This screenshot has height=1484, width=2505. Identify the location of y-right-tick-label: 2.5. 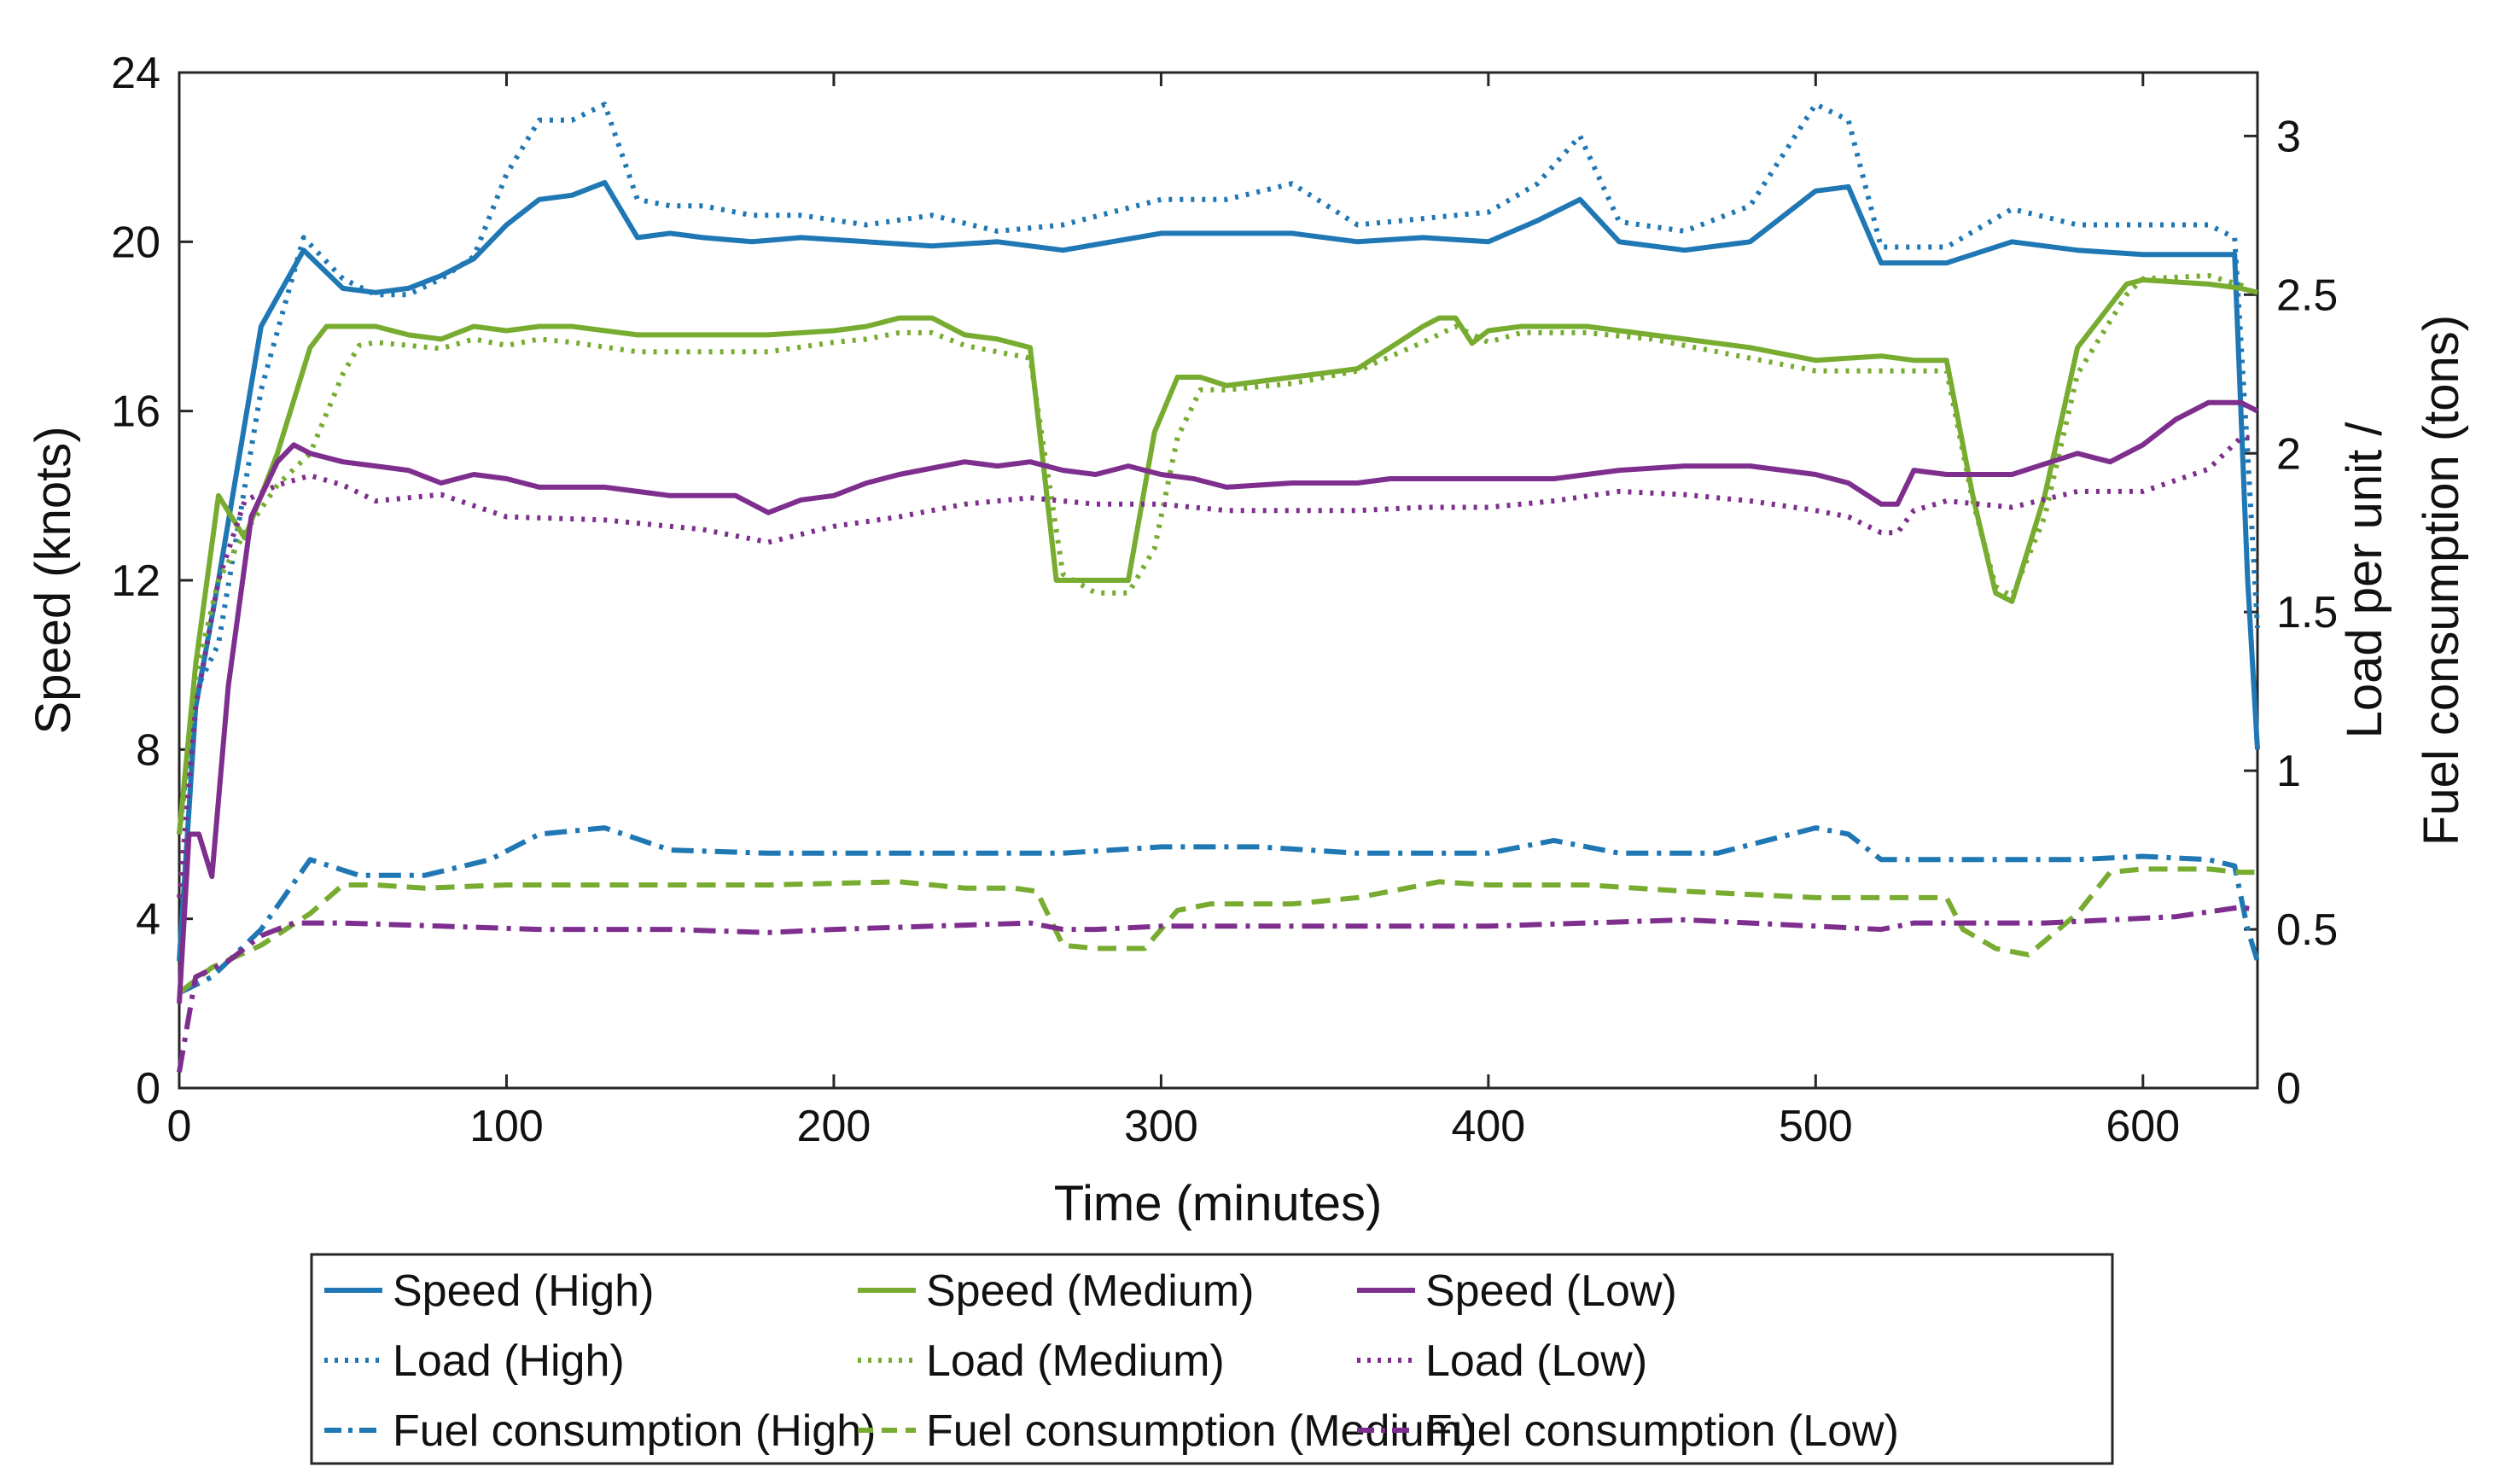
(2307, 296).